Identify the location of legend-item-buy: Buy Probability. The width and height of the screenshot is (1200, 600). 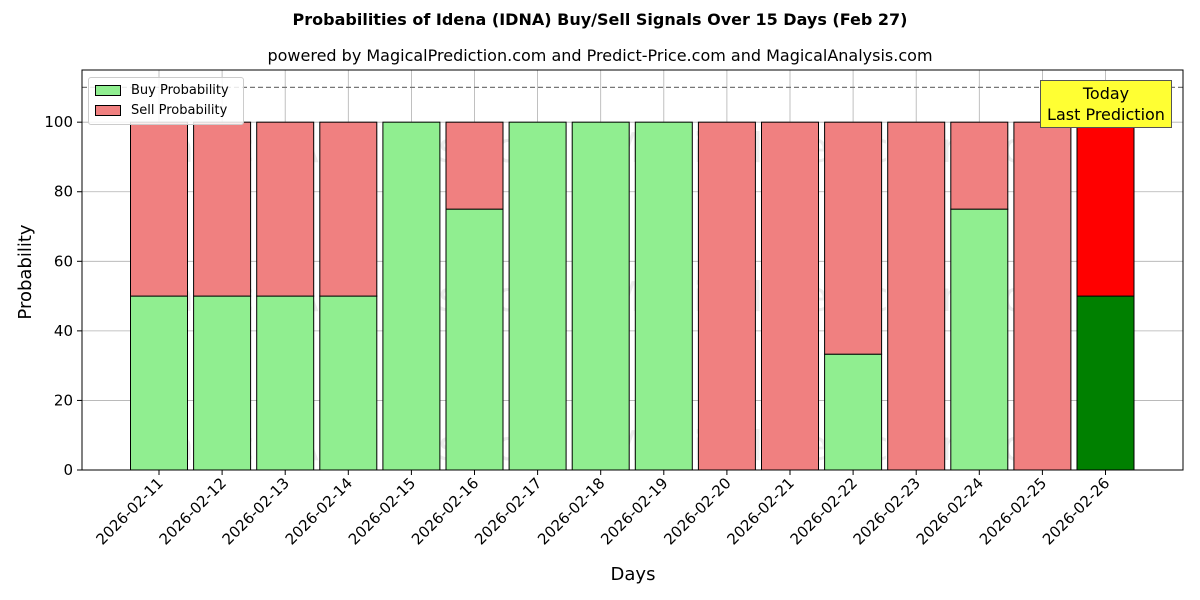
(162, 91).